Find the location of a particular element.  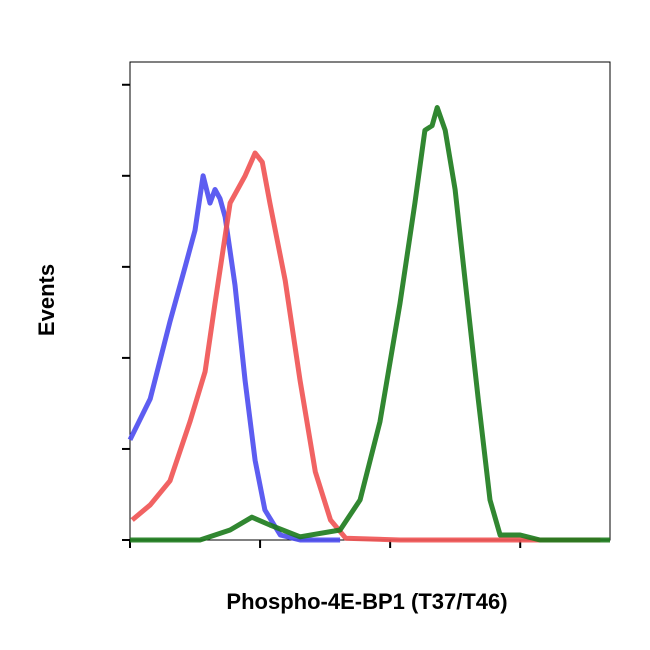

y-axis-label: Events is located at coordinates (46, 300).